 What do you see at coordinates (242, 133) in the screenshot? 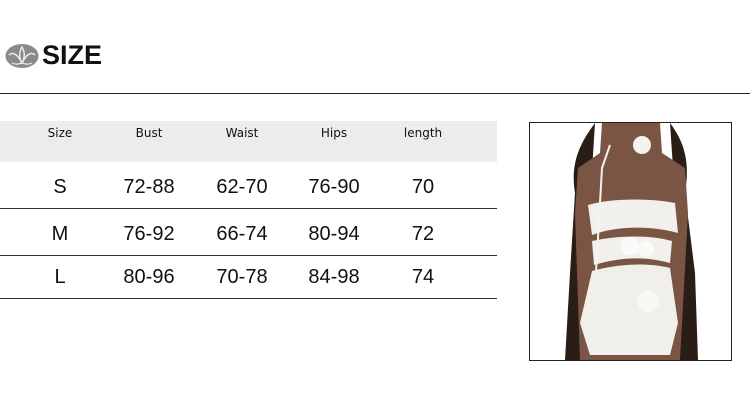
I see `column-header-waist: Waist` at bounding box center [242, 133].